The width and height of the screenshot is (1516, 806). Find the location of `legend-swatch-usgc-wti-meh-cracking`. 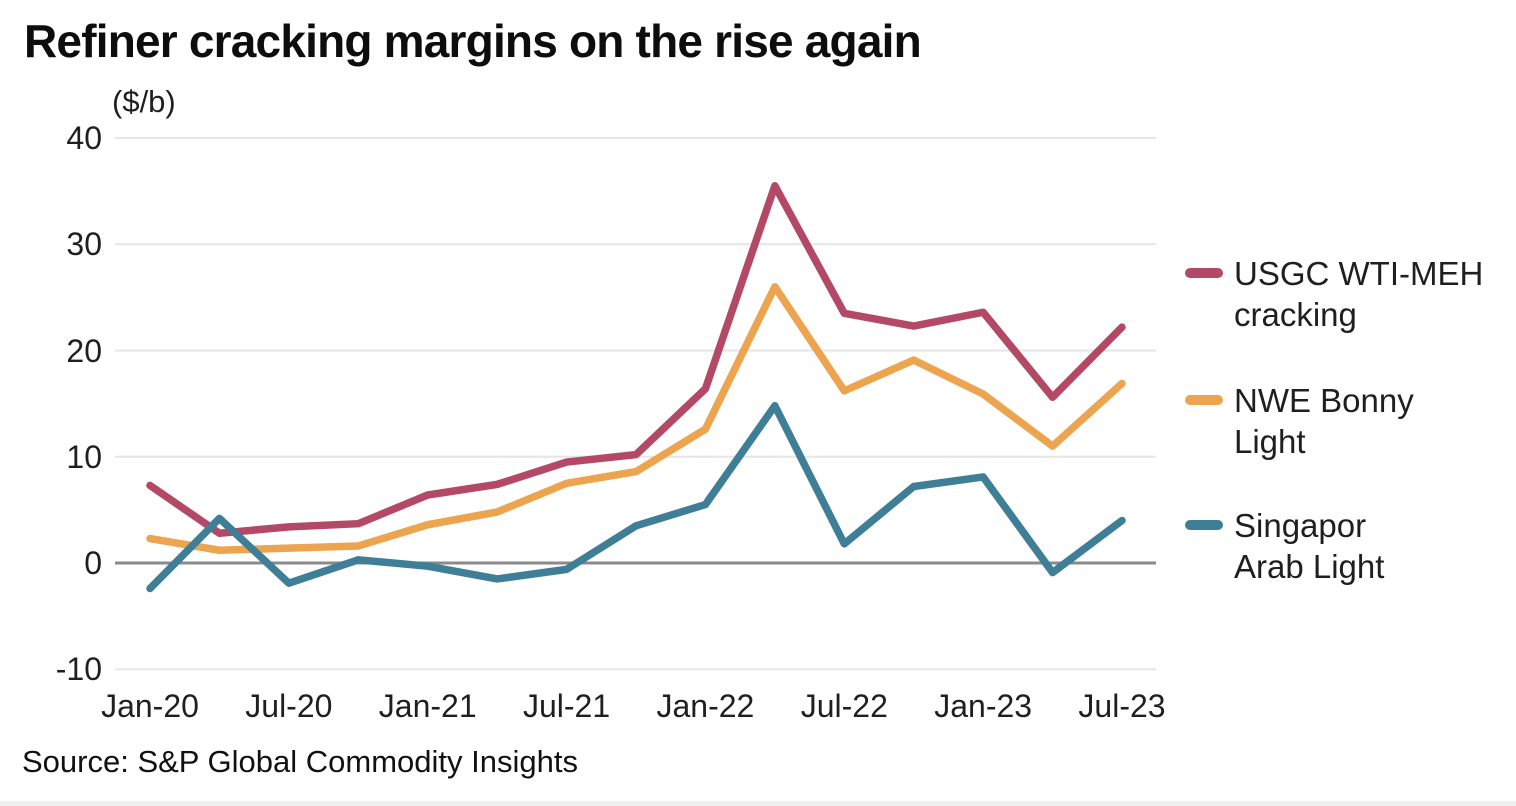

legend-swatch-usgc-wti-meh-cracking is located at coordinates (1204, 273).